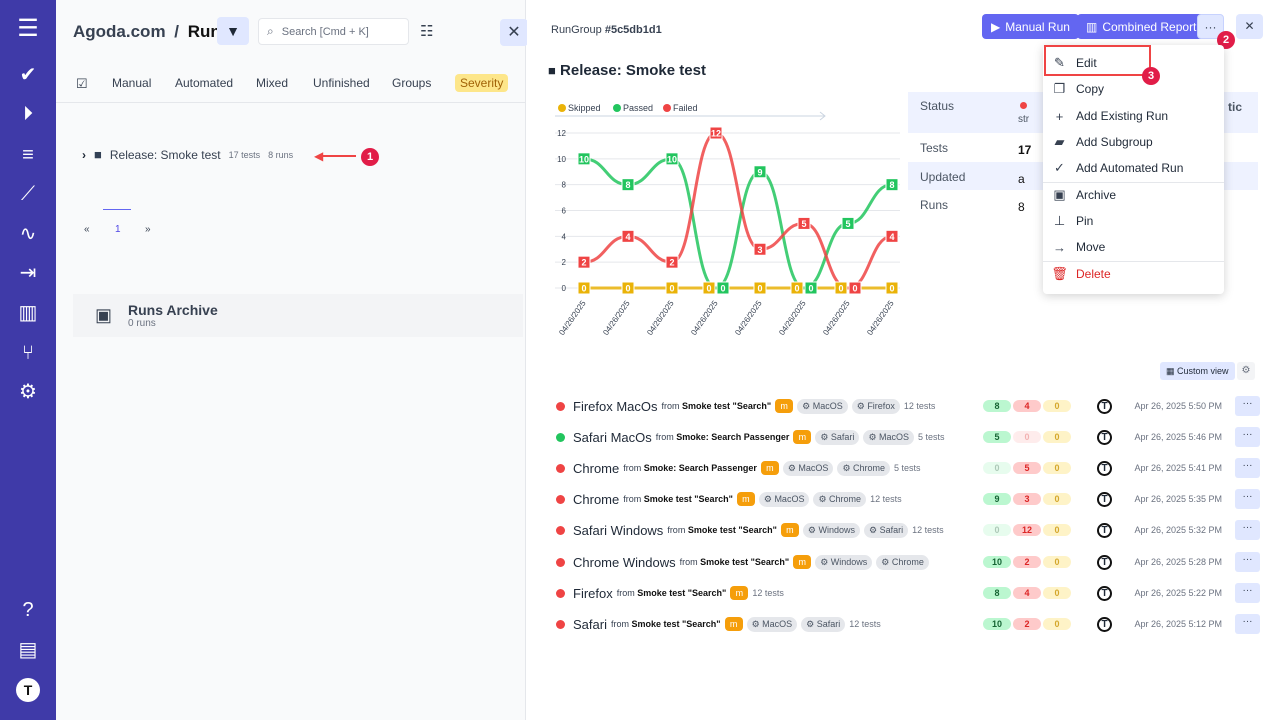 This screenshot has height=720, width=1280. Describe the element at coordinates (28, 28) in the screenshot. I see `menu-icon: ☰` at that location.